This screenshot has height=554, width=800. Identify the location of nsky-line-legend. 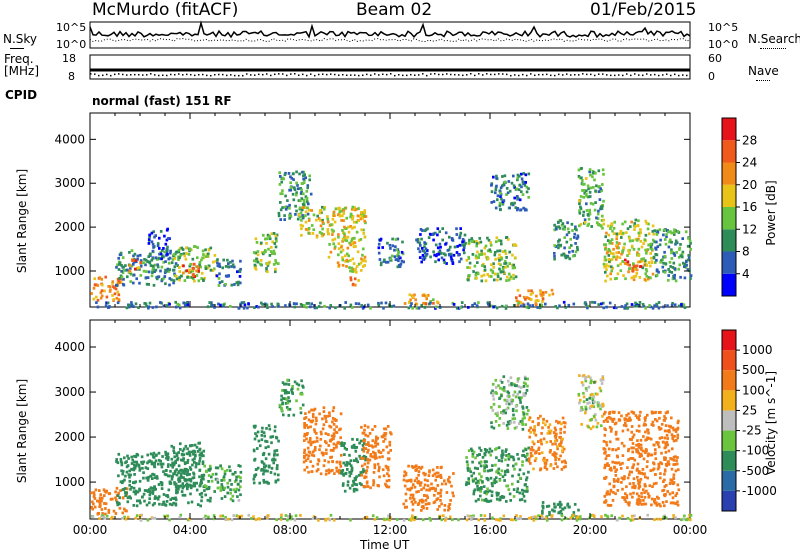
(17, 48).